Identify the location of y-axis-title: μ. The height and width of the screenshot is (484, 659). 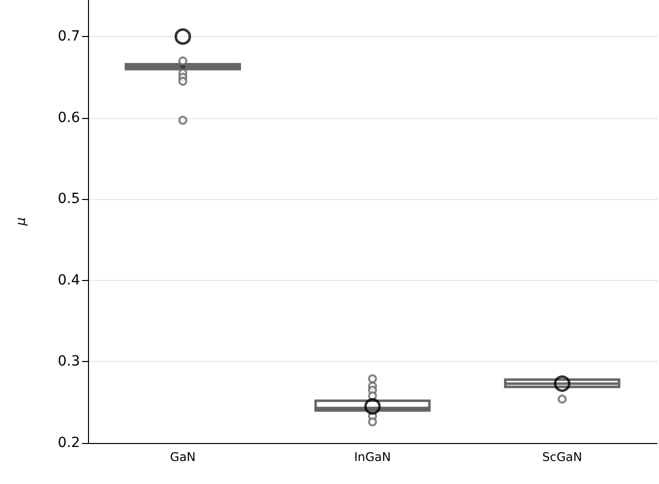
(21, 222).